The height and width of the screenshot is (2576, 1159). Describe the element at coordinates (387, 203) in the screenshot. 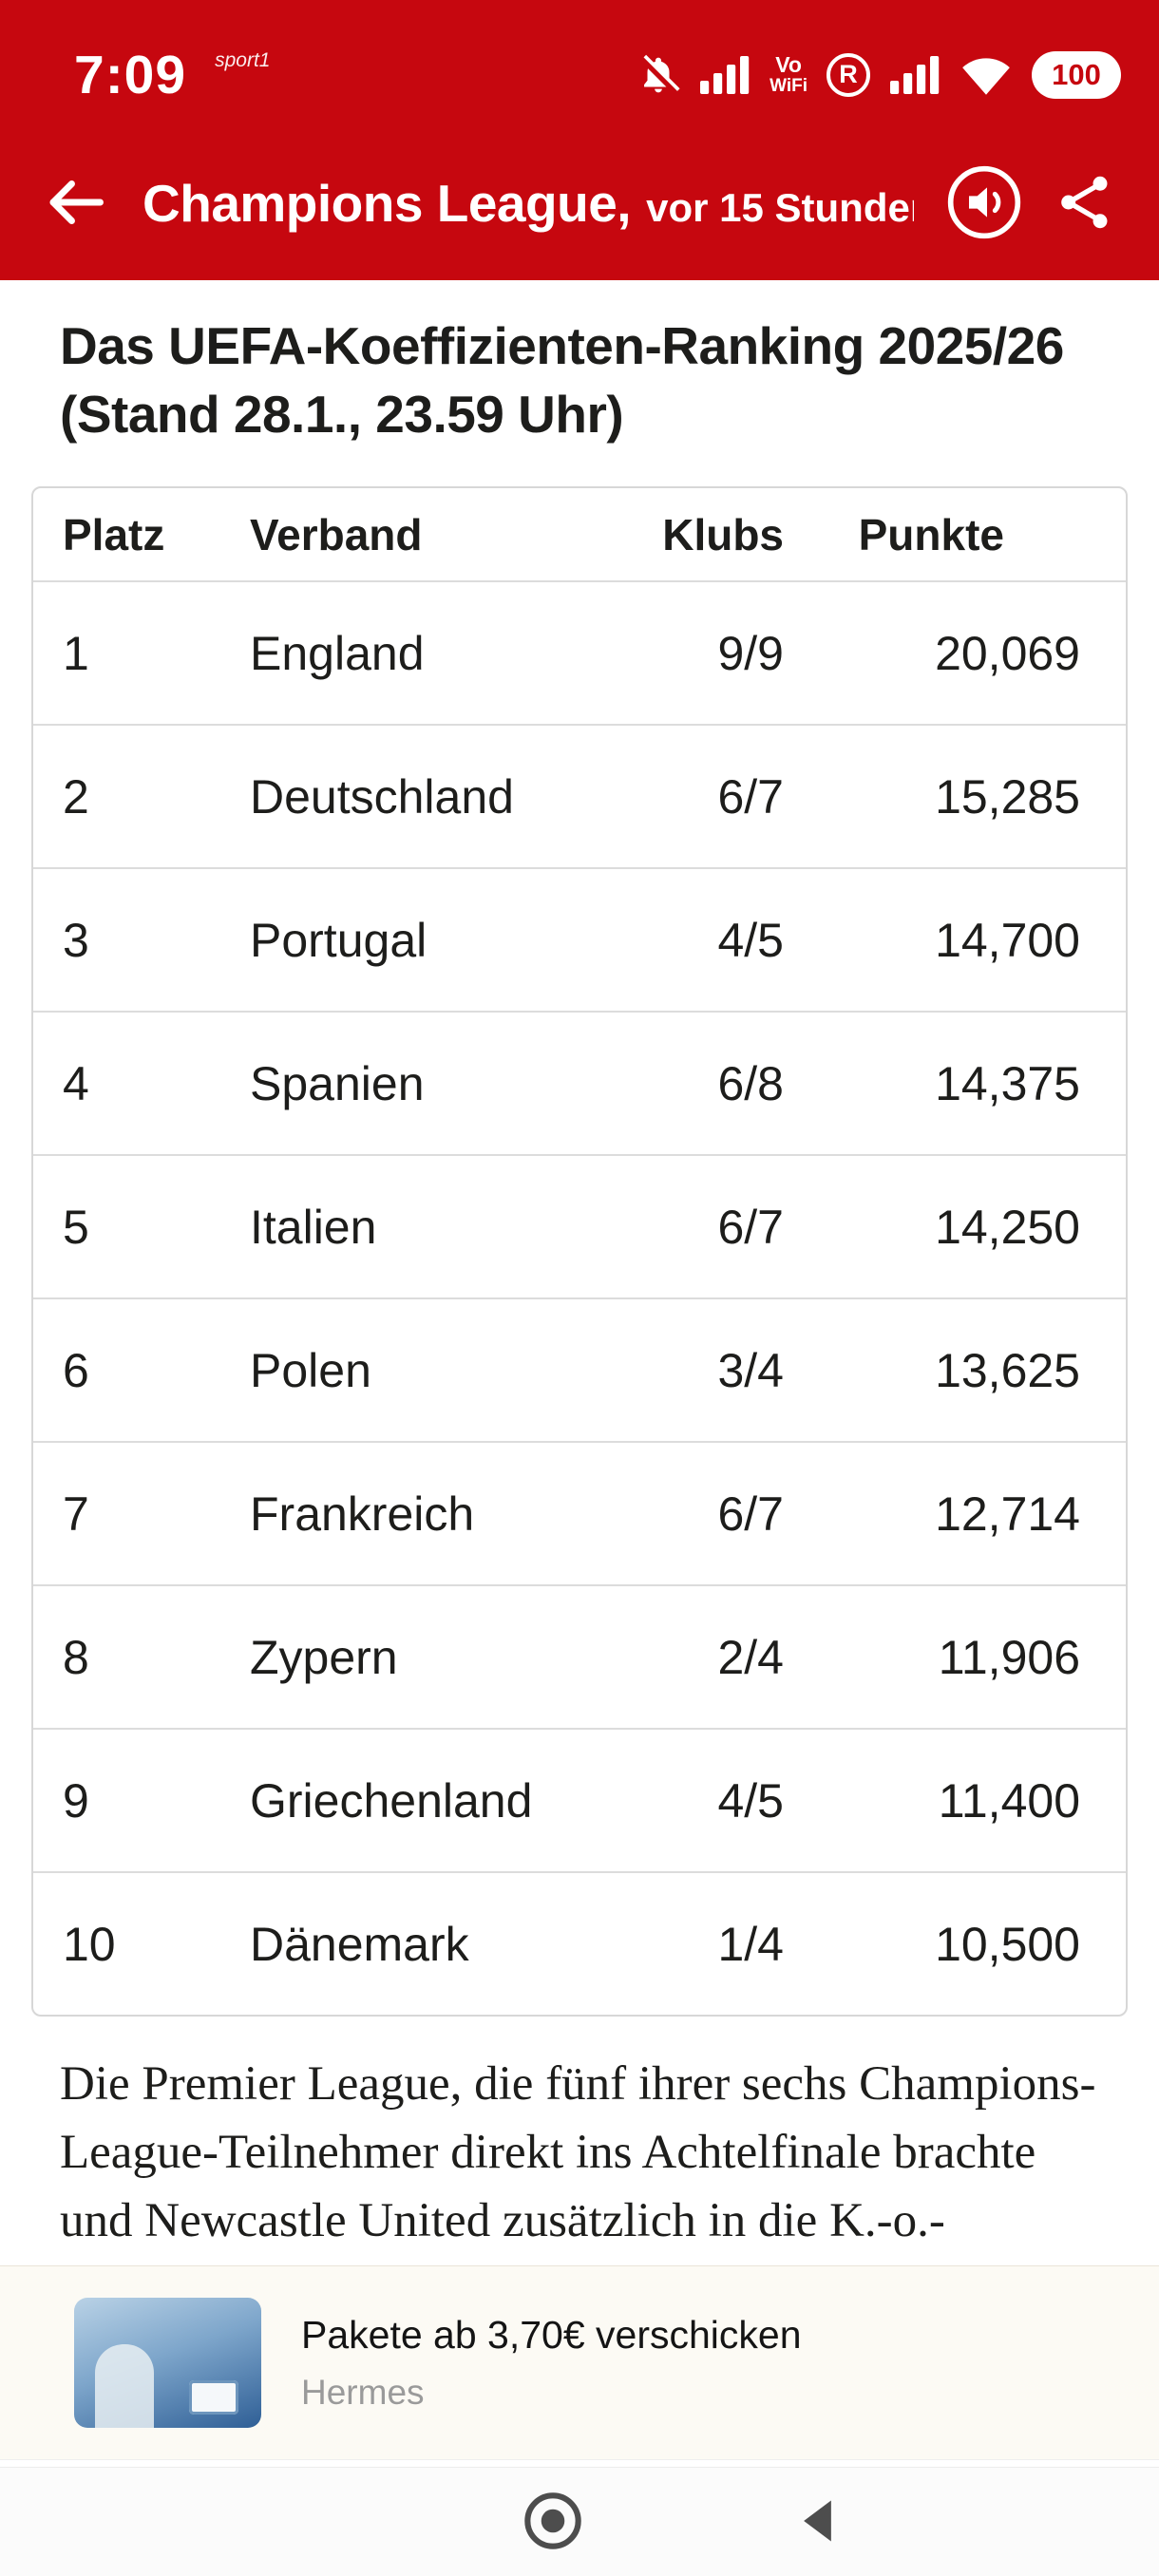

I see `competition-name: Champions League,` at that location.